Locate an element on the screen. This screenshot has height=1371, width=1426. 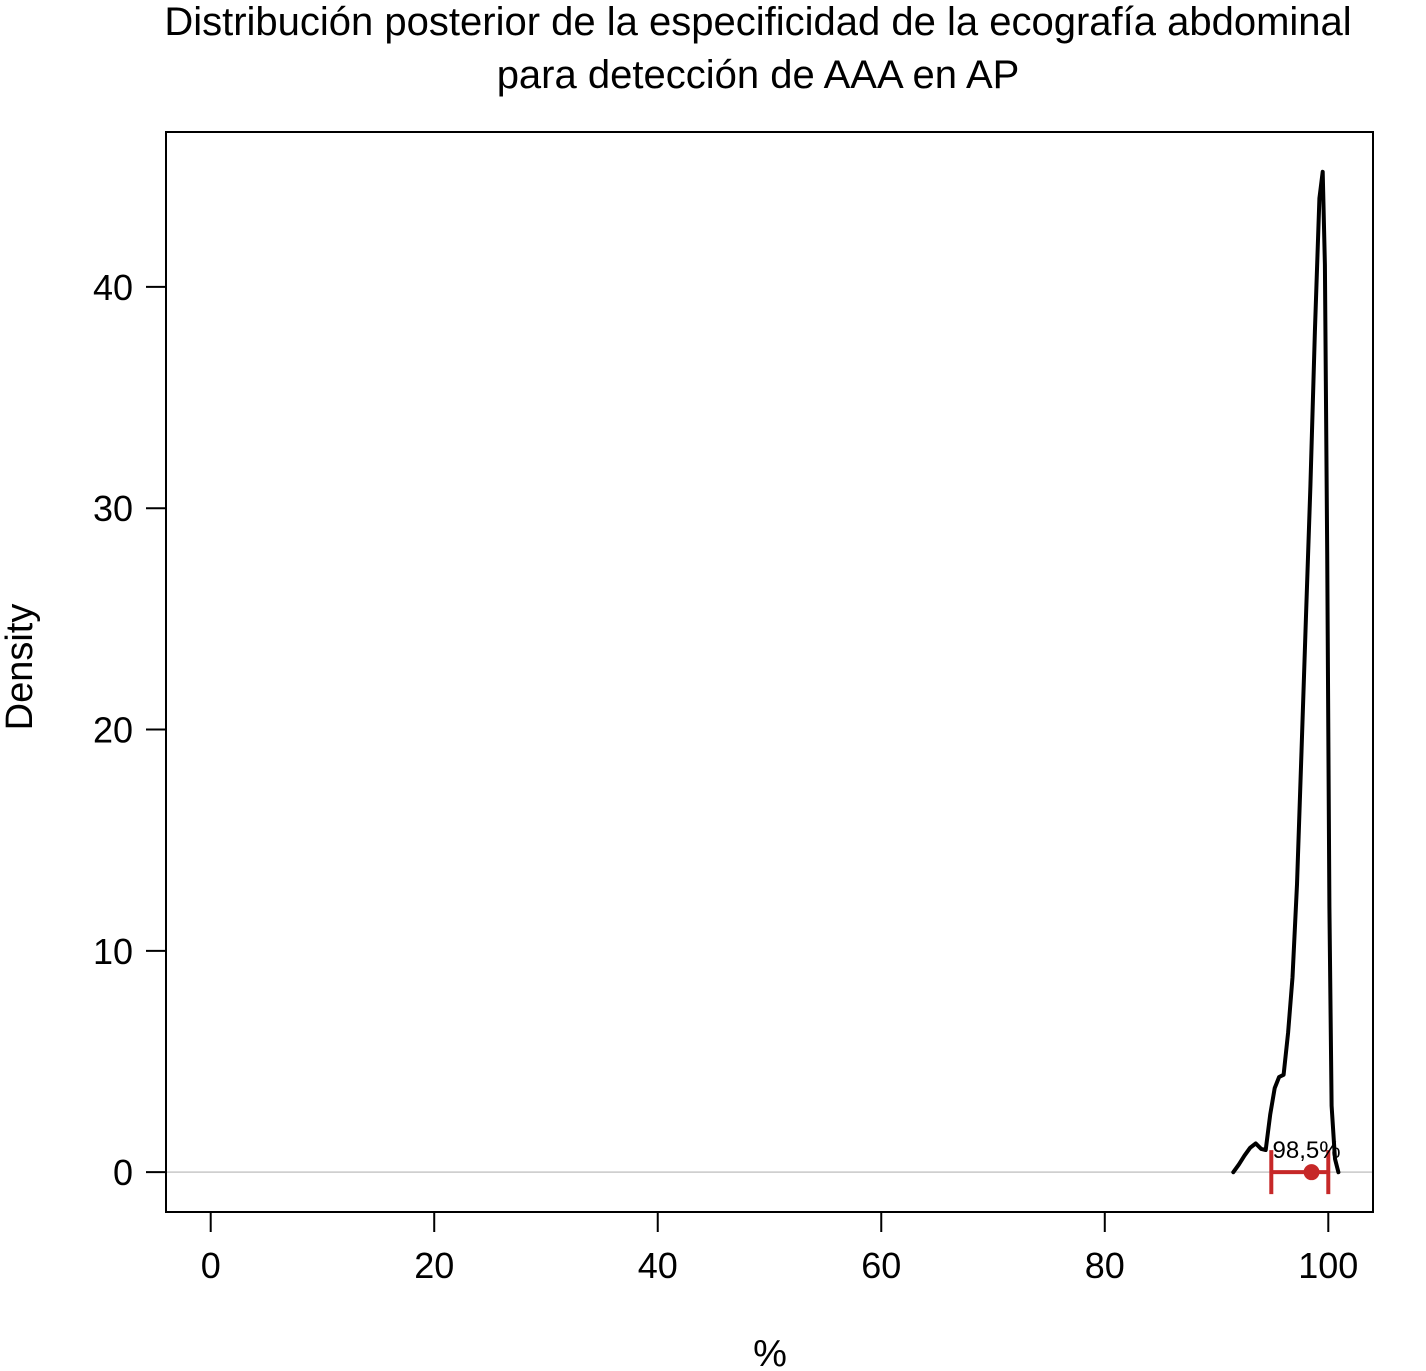
y-tick-label: 20 is located at coordinates (113, 730).